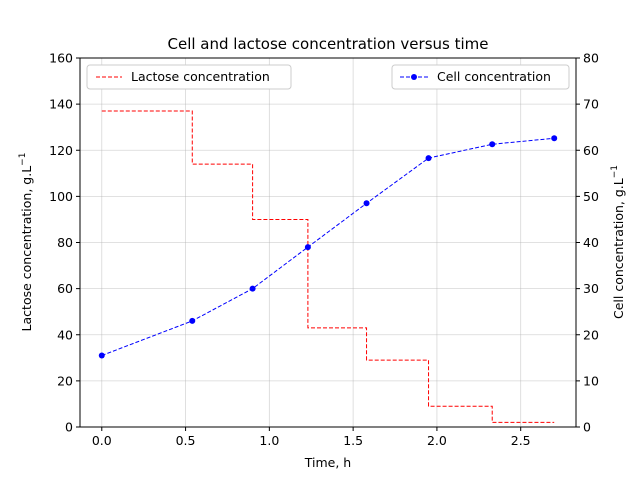 The width and height of the screenshot is (640, 480). What do you see at coordinates (186, 440) in the screenshot?
I see `x-tick-label: 0.5` at bounding box center [186, 440].